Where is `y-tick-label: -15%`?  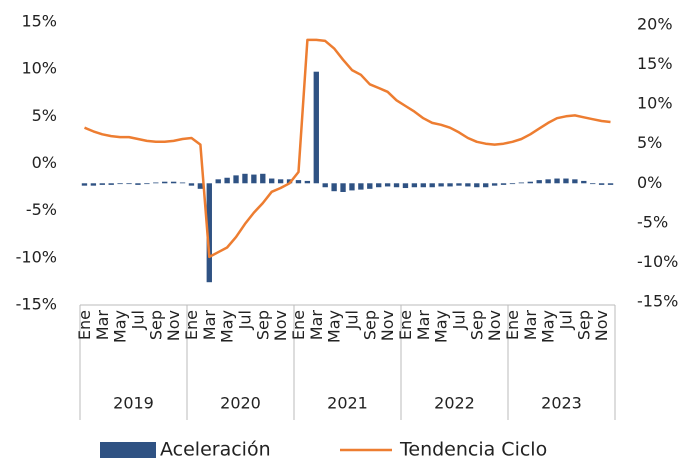
y-tick-label: -15% is located at coordinates (36, 304).